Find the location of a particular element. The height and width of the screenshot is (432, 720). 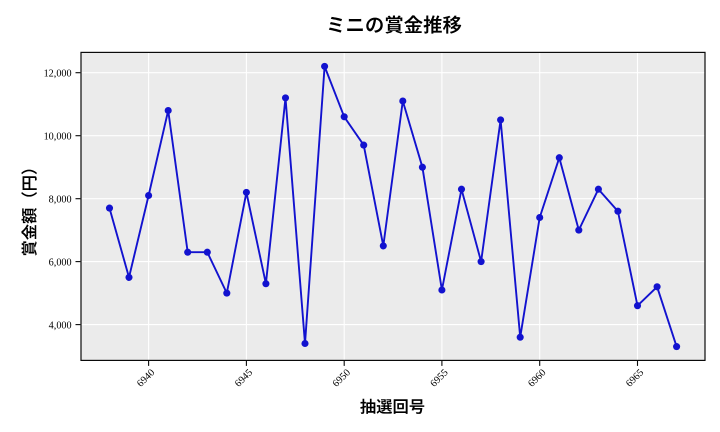

svg-text: 8,000 is located at coordinates (60, 199).